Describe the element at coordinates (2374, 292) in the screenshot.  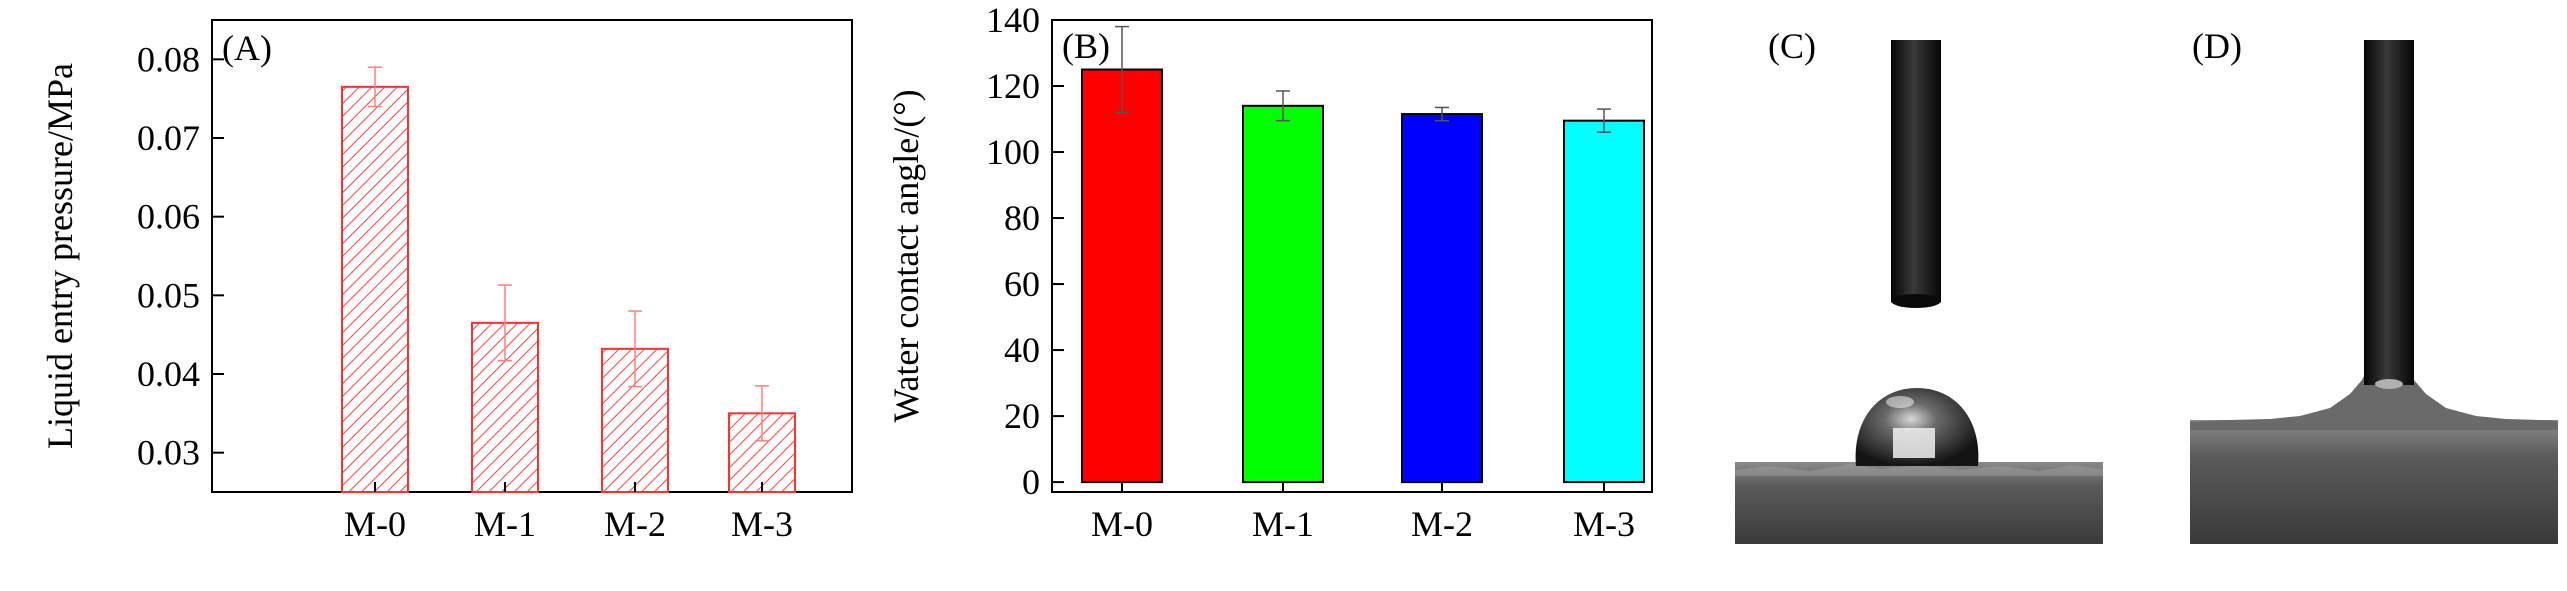
I see `photo-d-image` at that location.